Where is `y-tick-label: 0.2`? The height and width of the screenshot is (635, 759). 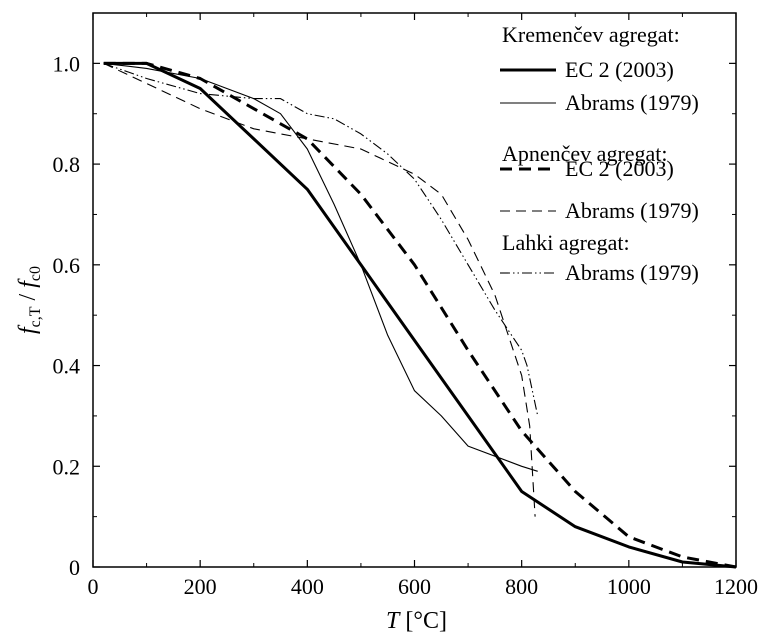 y-tick-label: 0.2 is located at coordinates (67, 466).